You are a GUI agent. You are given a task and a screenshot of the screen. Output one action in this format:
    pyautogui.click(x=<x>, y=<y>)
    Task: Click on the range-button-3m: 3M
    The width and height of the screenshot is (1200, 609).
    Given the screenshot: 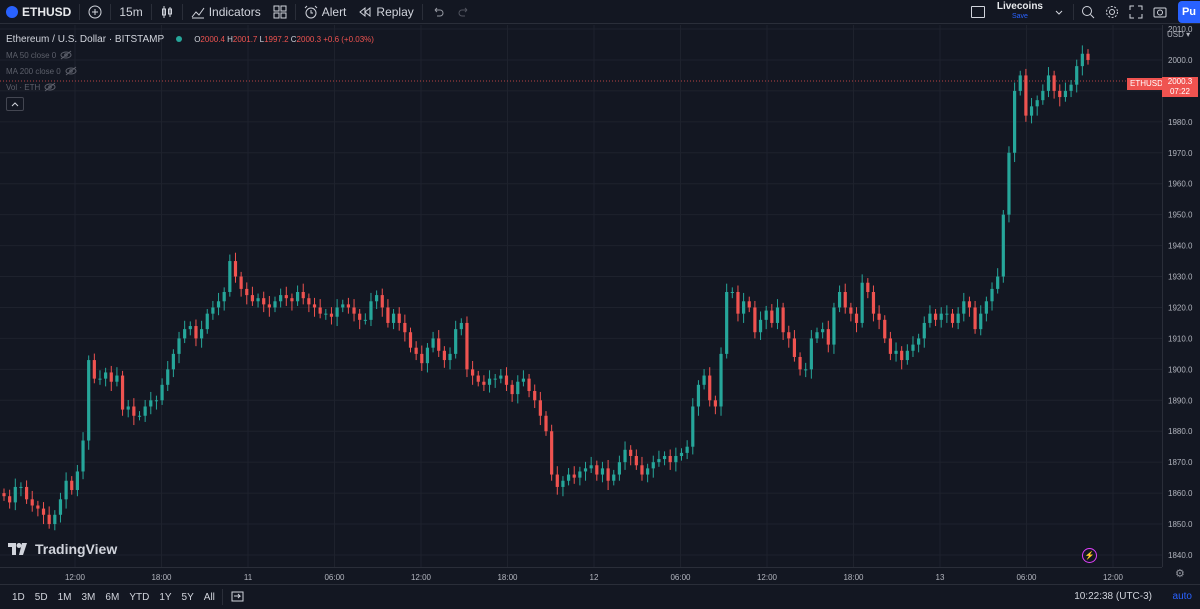 What is the action you would take?
    pyautogui.click(x=88, y=597)
    